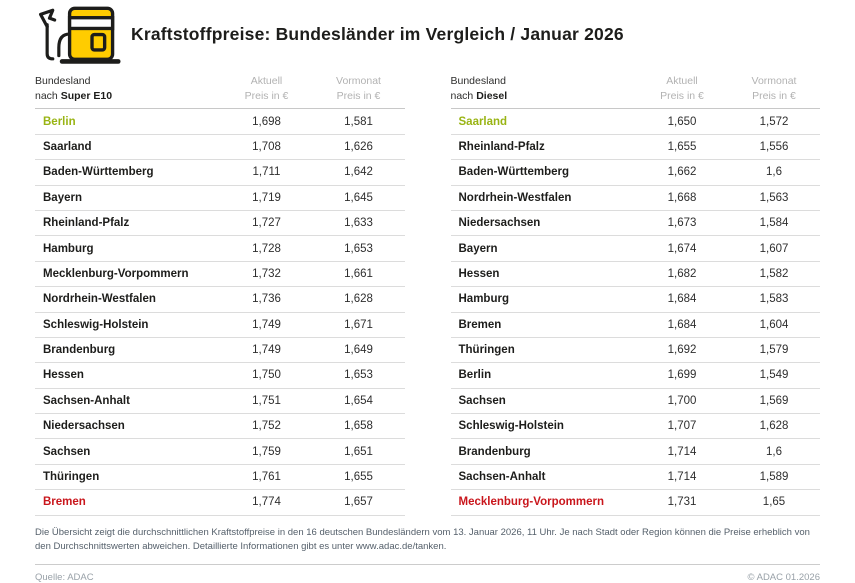 Image resolution: width=855 pixels, height=583 pixels. What do you see at coordinates (266, 197) in the screenshot?
I see `current-price: 1,719` at bounding box center [266, 197].